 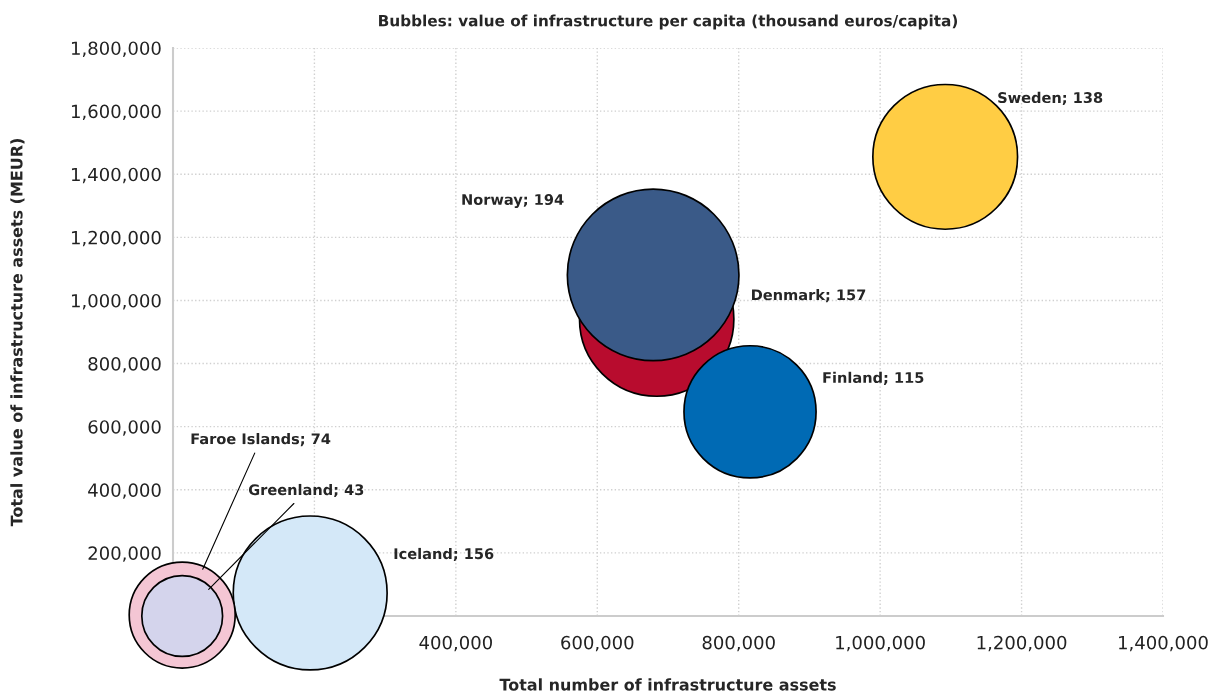 I want to click on x-tick-label: 1,200,000, so click(x=1022, y=643).